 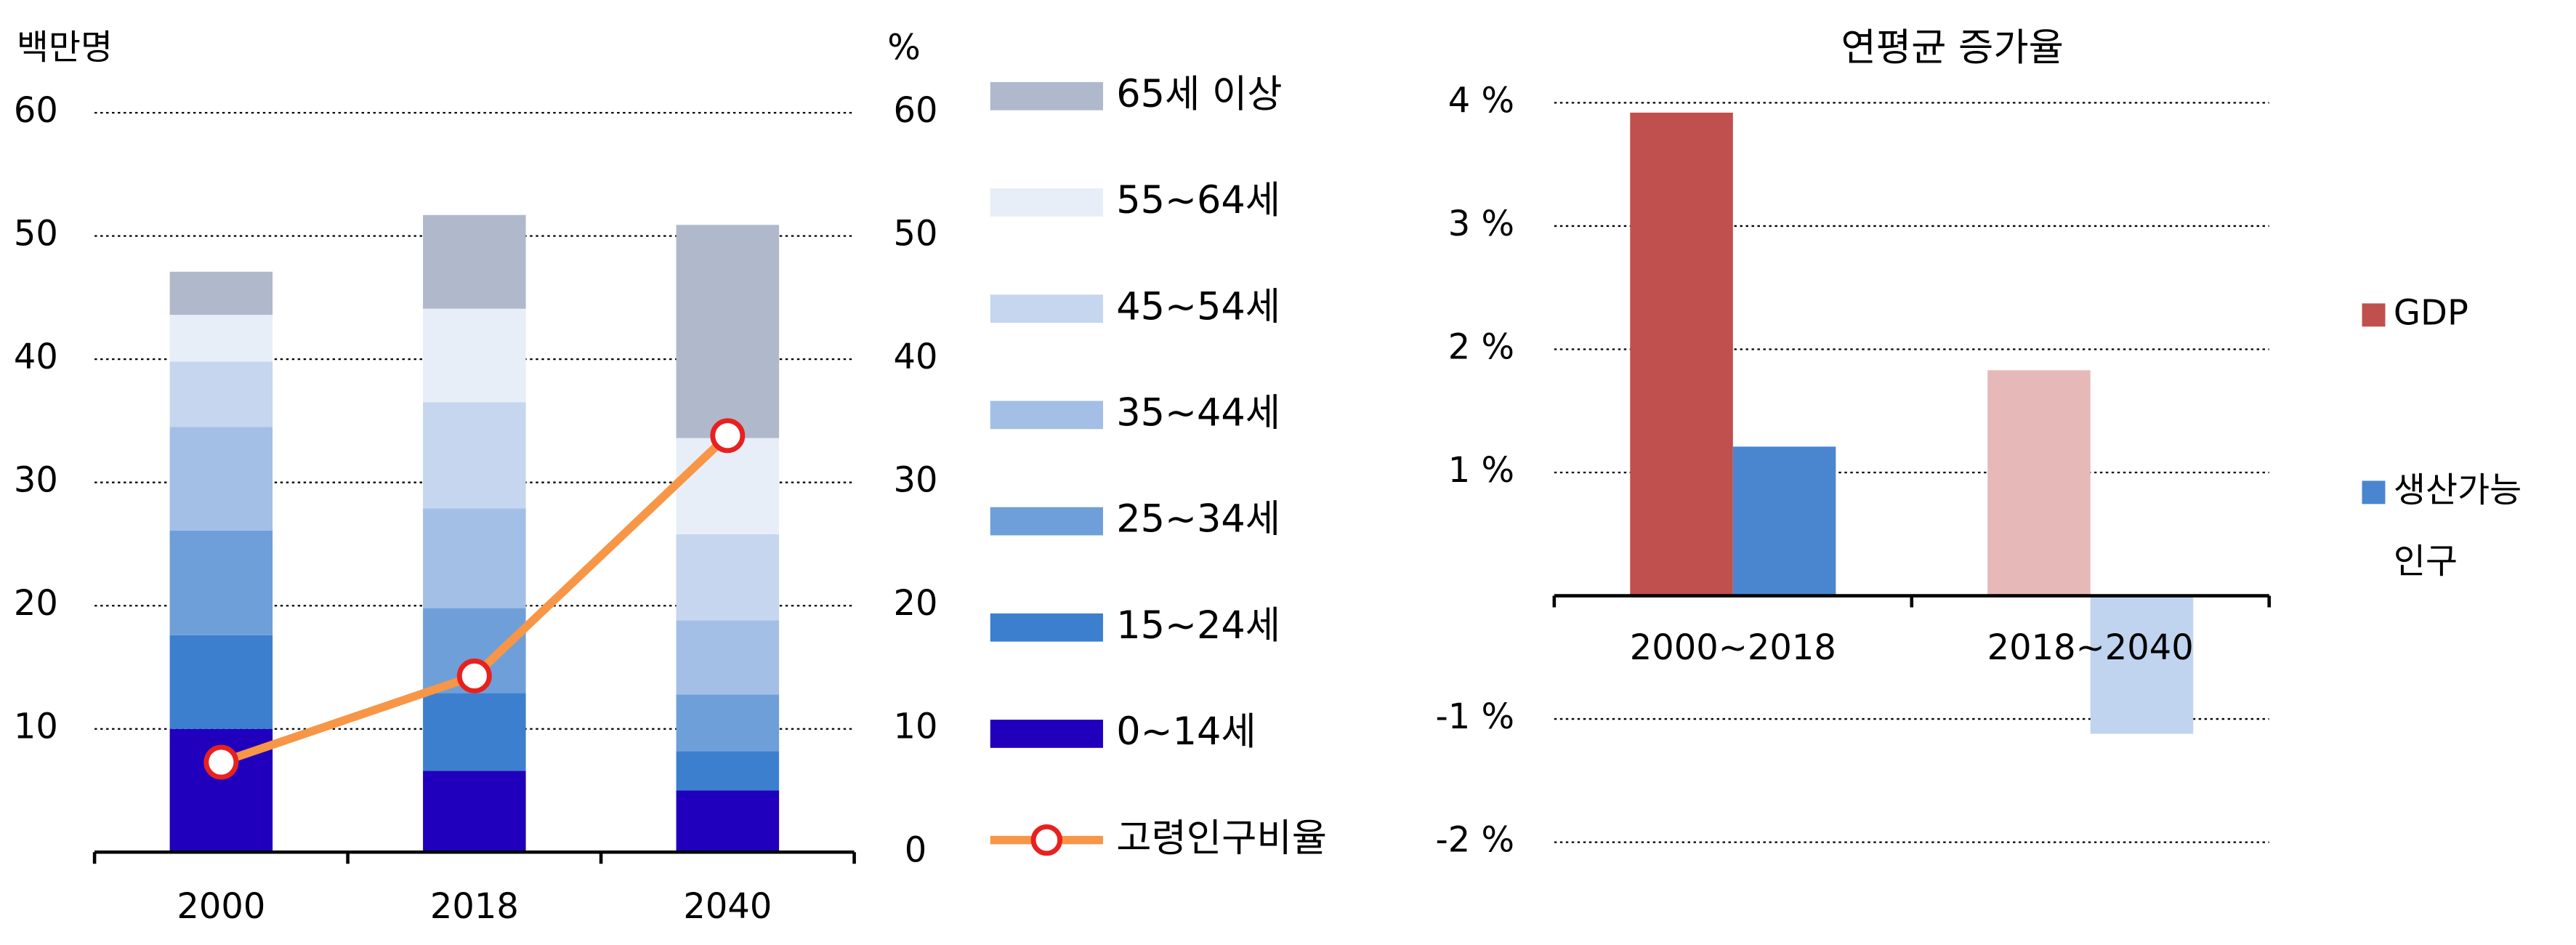 What do you see at coordinates (2091, 648) in the screenshot?
I see `x-tick-label: 2018~2040` at bounding box center [2091, 648].